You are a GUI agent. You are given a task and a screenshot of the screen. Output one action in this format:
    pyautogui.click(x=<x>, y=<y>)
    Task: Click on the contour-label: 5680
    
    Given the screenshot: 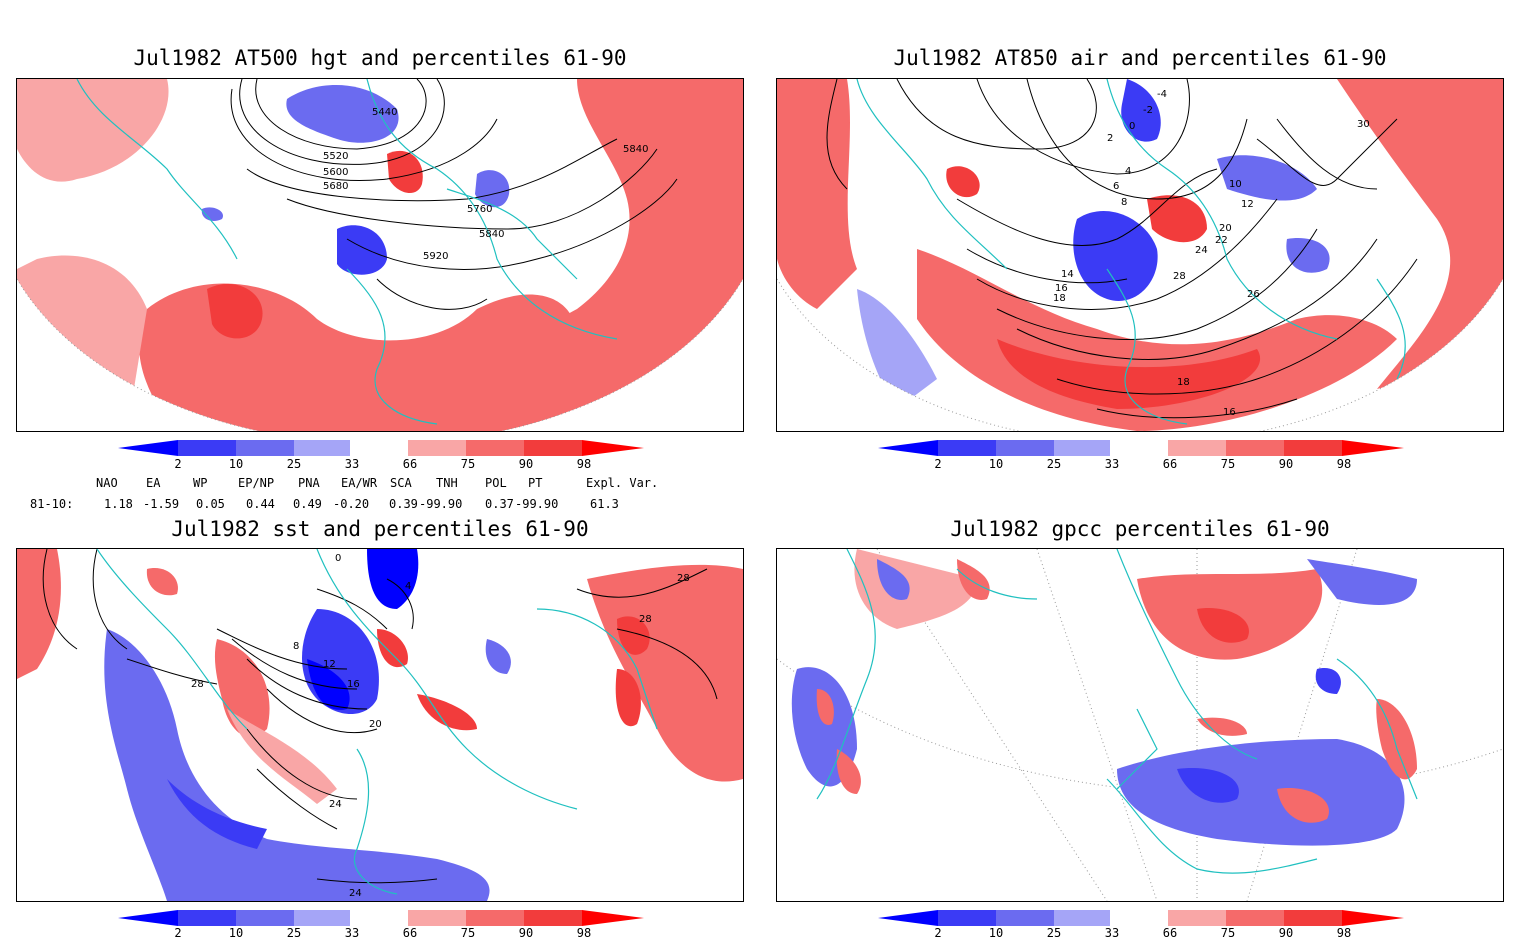 What is the action you would take?
    pyautogui.click(x=335, y=186)
    